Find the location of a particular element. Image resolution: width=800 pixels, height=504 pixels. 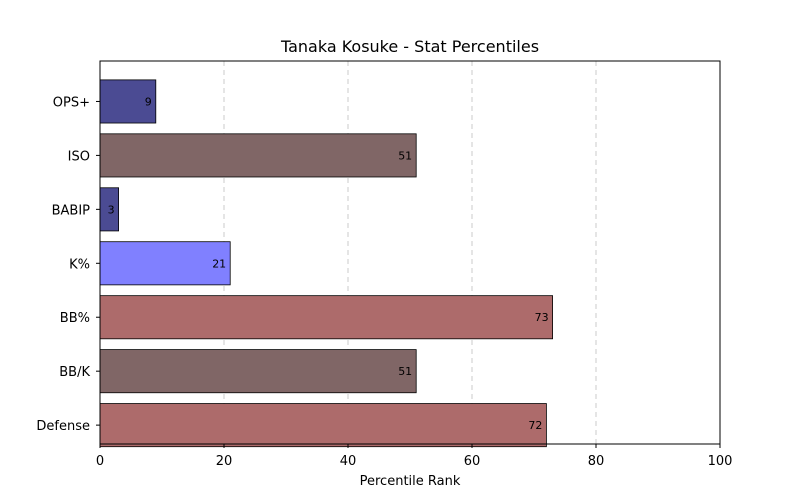

x-tick-label: 20 is located at coordinates (224, 461).